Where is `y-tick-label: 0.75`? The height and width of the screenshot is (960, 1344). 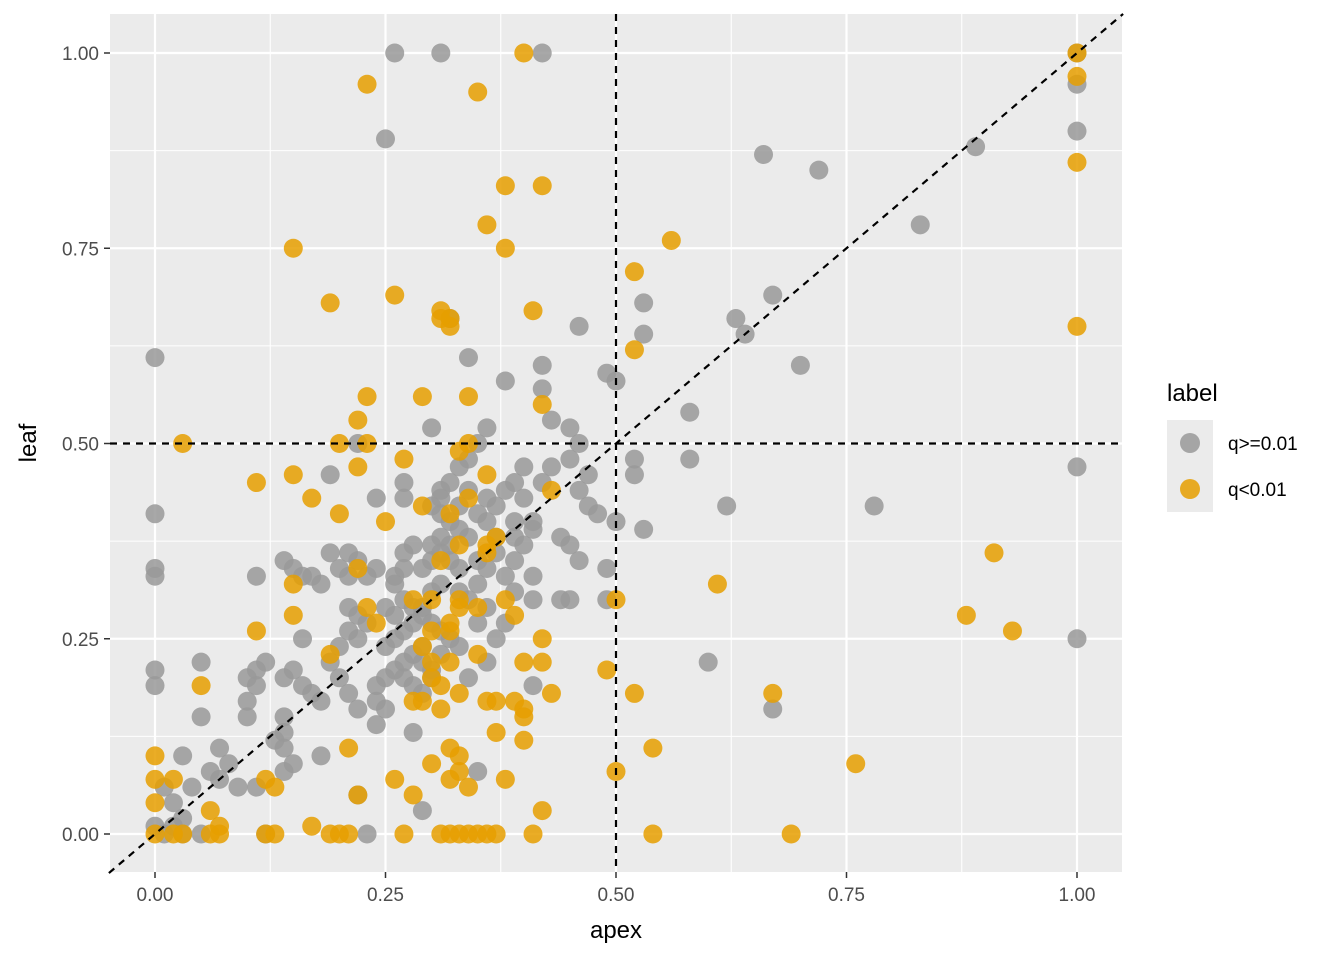 y-tick-label: 0.75 is located at coordinates (80, 249).